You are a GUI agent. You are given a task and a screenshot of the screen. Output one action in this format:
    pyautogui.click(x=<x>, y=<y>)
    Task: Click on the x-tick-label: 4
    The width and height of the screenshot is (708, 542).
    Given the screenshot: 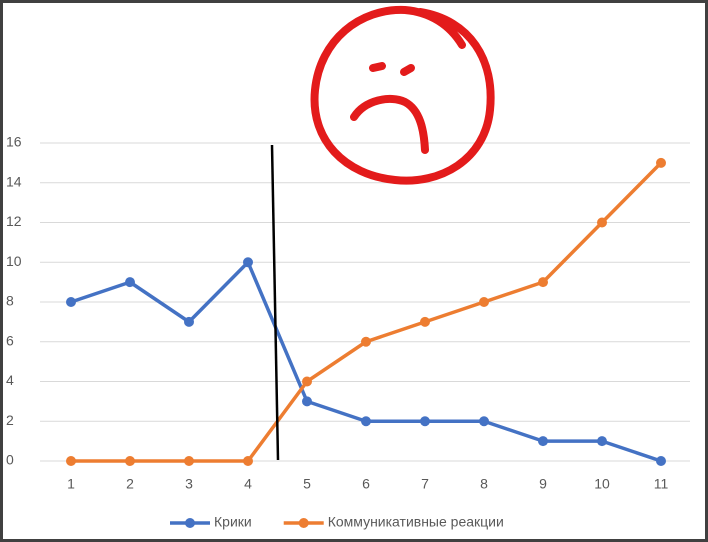 What is the action you would take?
    pyautogui.click(x=248, y=484)
    